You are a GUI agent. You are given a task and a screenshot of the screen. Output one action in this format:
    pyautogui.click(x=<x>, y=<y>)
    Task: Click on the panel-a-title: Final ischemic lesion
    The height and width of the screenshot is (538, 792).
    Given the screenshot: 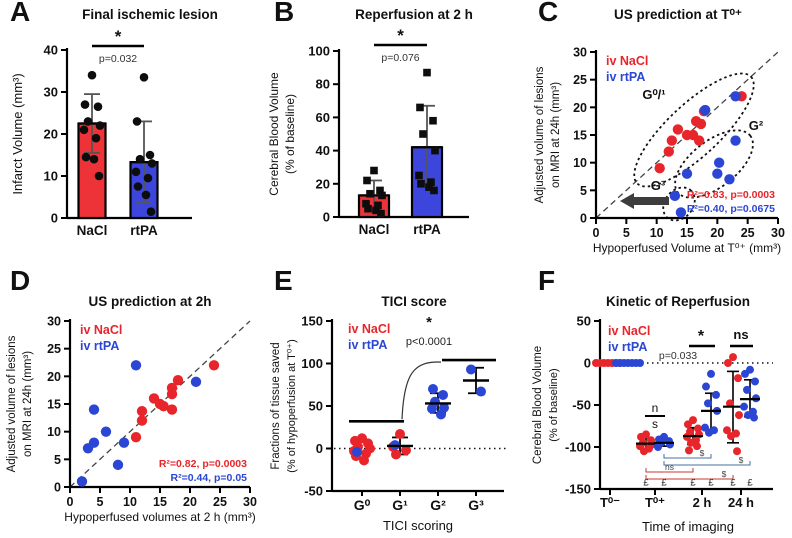 What is the action you would take?
    pyautogui.click(x=150, y=14)
    